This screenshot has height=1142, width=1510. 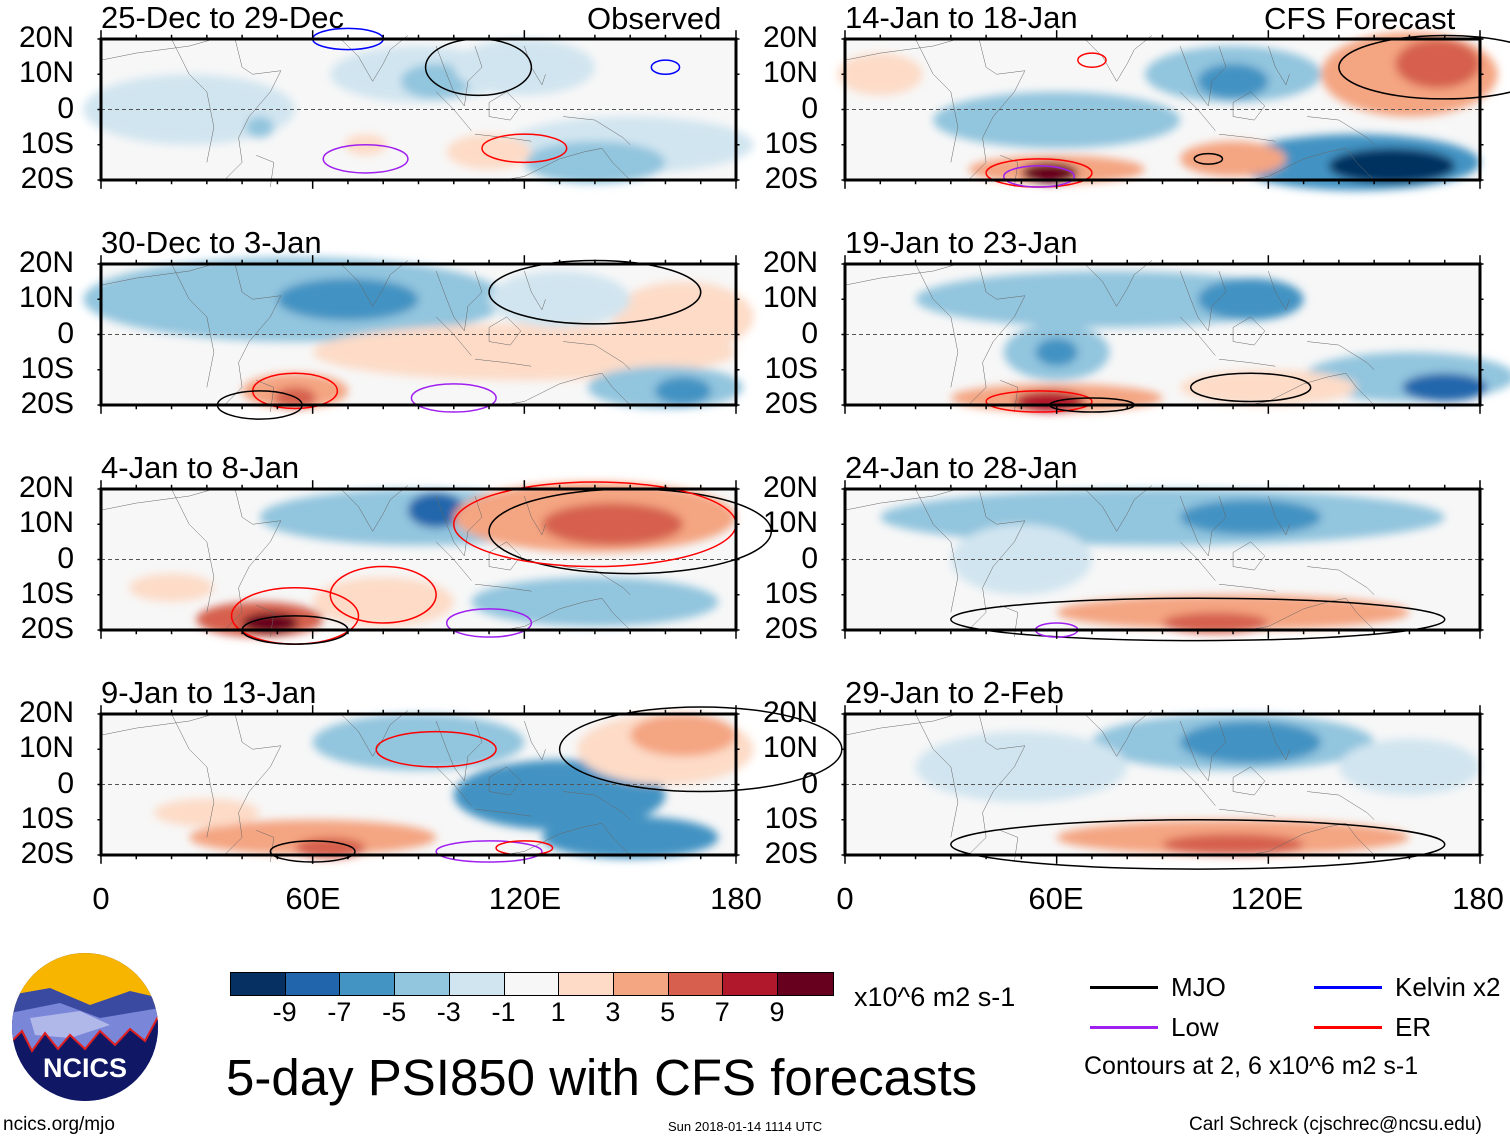 I want to click on x-tick-label: 60E, so click(x=1056, y=898).